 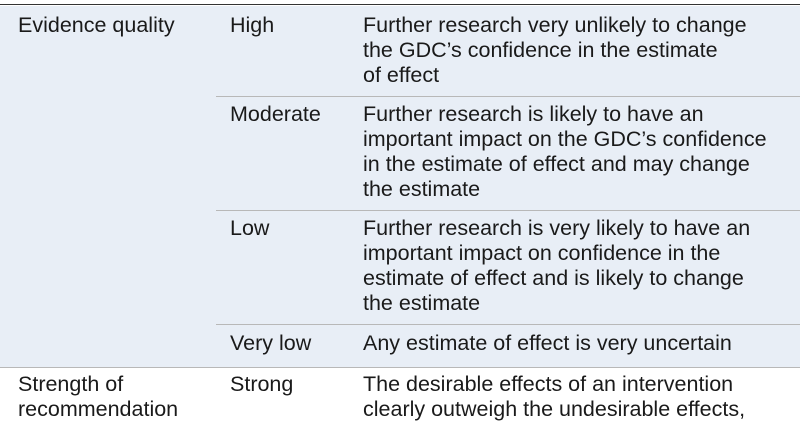 What do you see at coordinates (401, 75) in the screenshot?
I see `description-line: of effect` at bounding box center [401, 75].